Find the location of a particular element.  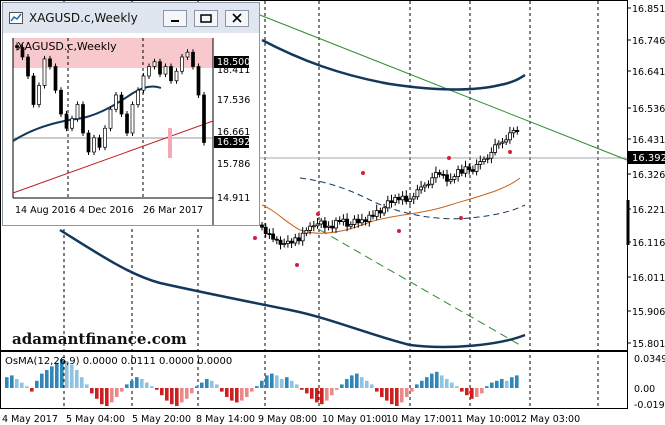

inset-window-title: XAGUSD.c,Weekly is located at coordinates (83, 18).